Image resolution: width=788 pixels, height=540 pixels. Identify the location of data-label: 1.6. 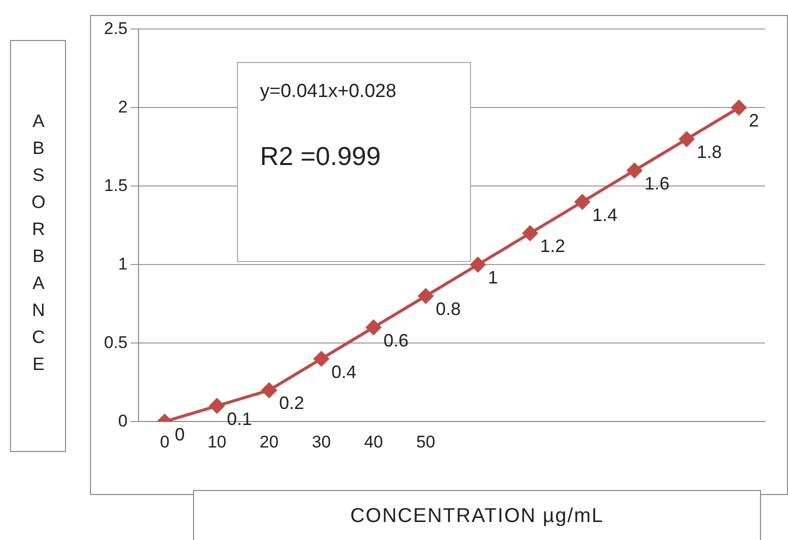
(657, 183).